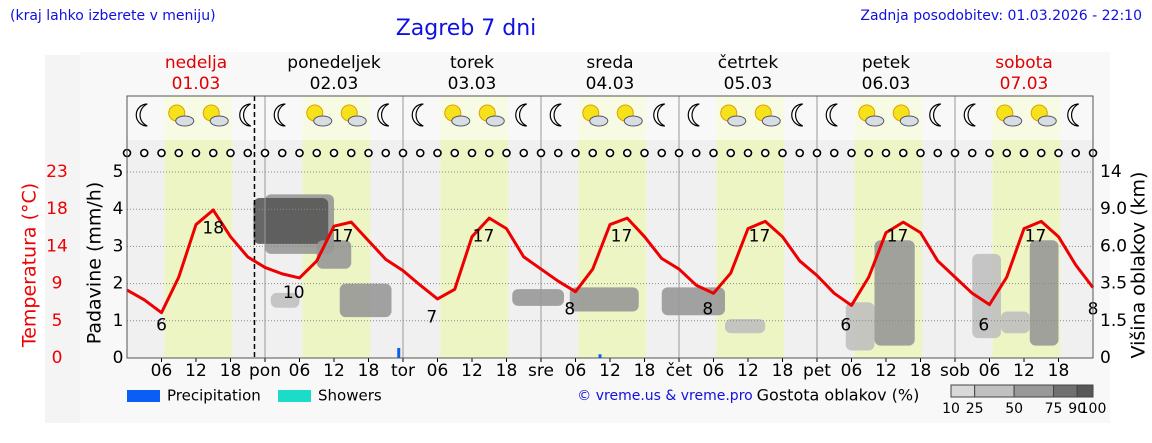 Image resolution: width=1152 pixels, height=443 pixels. What do you see at coordinates (57, 209) in the screenshot?
I see `temperature-tick-label: 18` at bounding box center [57, 209].